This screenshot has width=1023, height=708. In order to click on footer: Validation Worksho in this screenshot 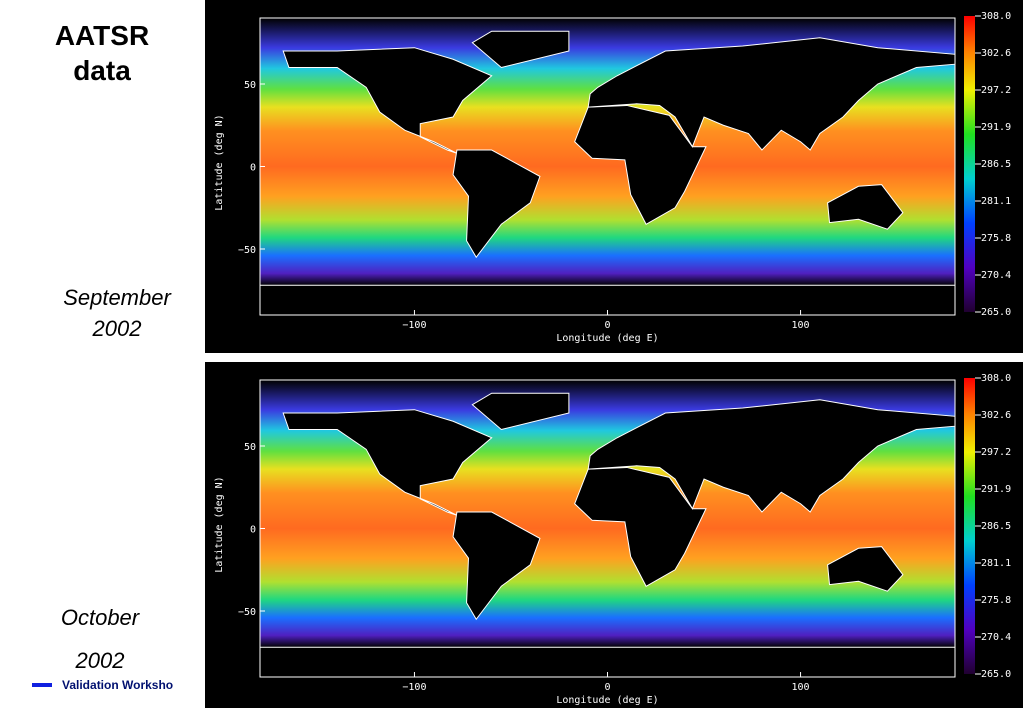, I will do `click(117, 685)`.